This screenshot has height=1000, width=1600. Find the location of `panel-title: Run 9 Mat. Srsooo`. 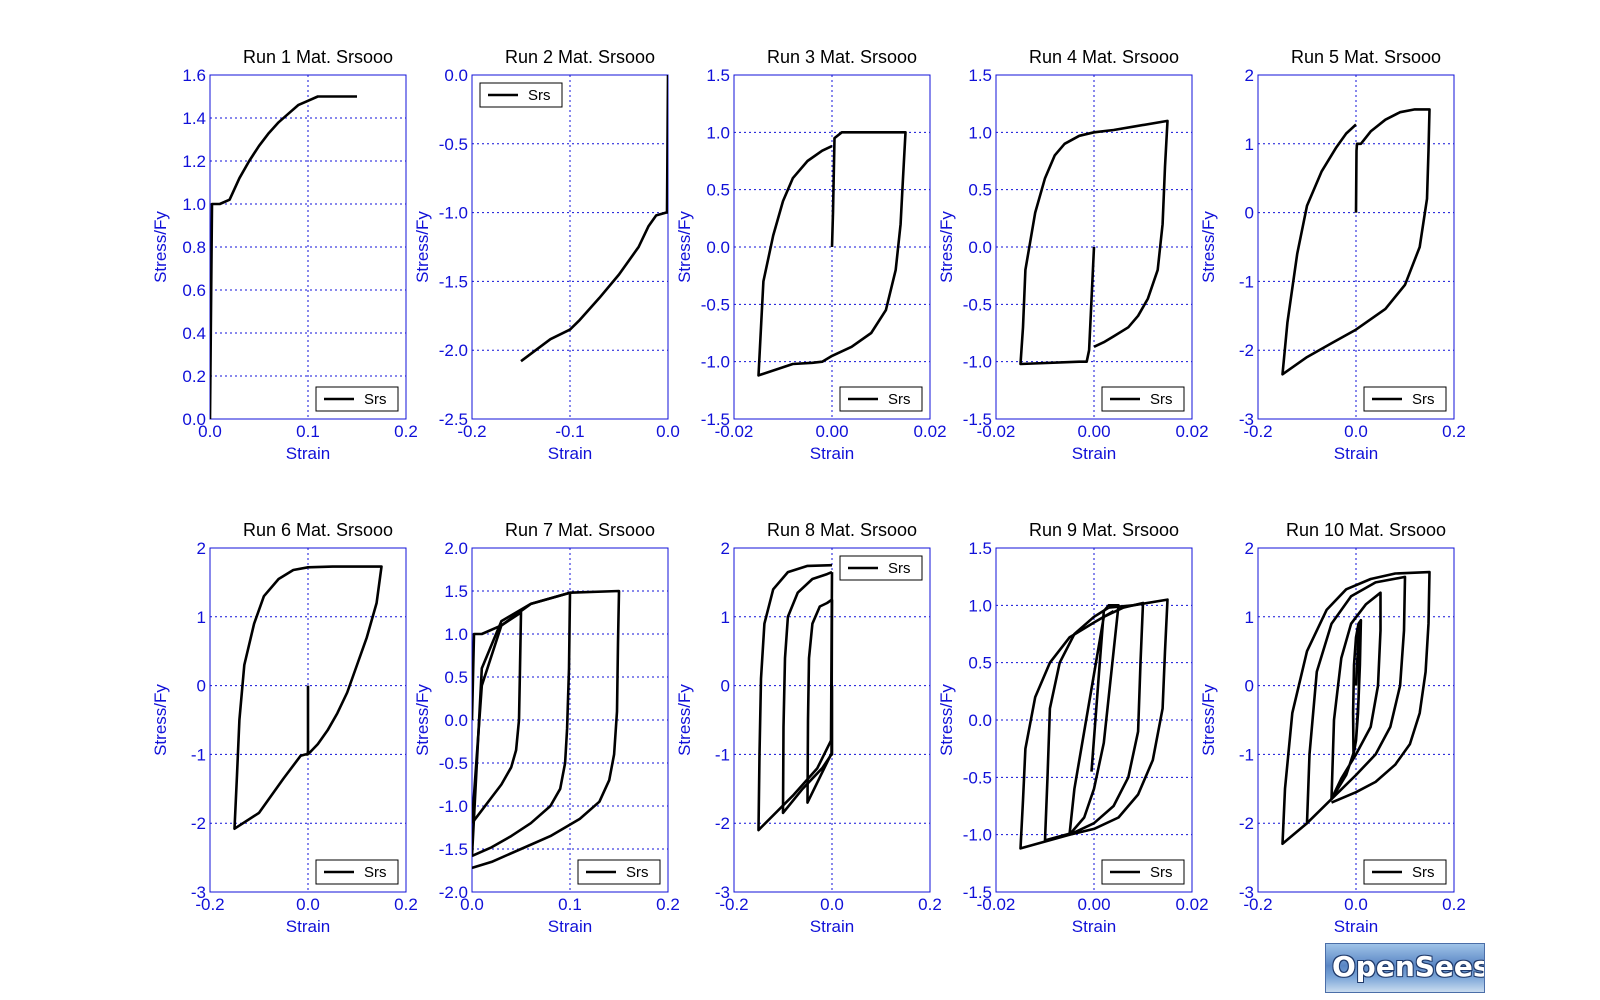

panel-title: Run 9 Mat. Srsooo is located at coordinates (1104, 530).